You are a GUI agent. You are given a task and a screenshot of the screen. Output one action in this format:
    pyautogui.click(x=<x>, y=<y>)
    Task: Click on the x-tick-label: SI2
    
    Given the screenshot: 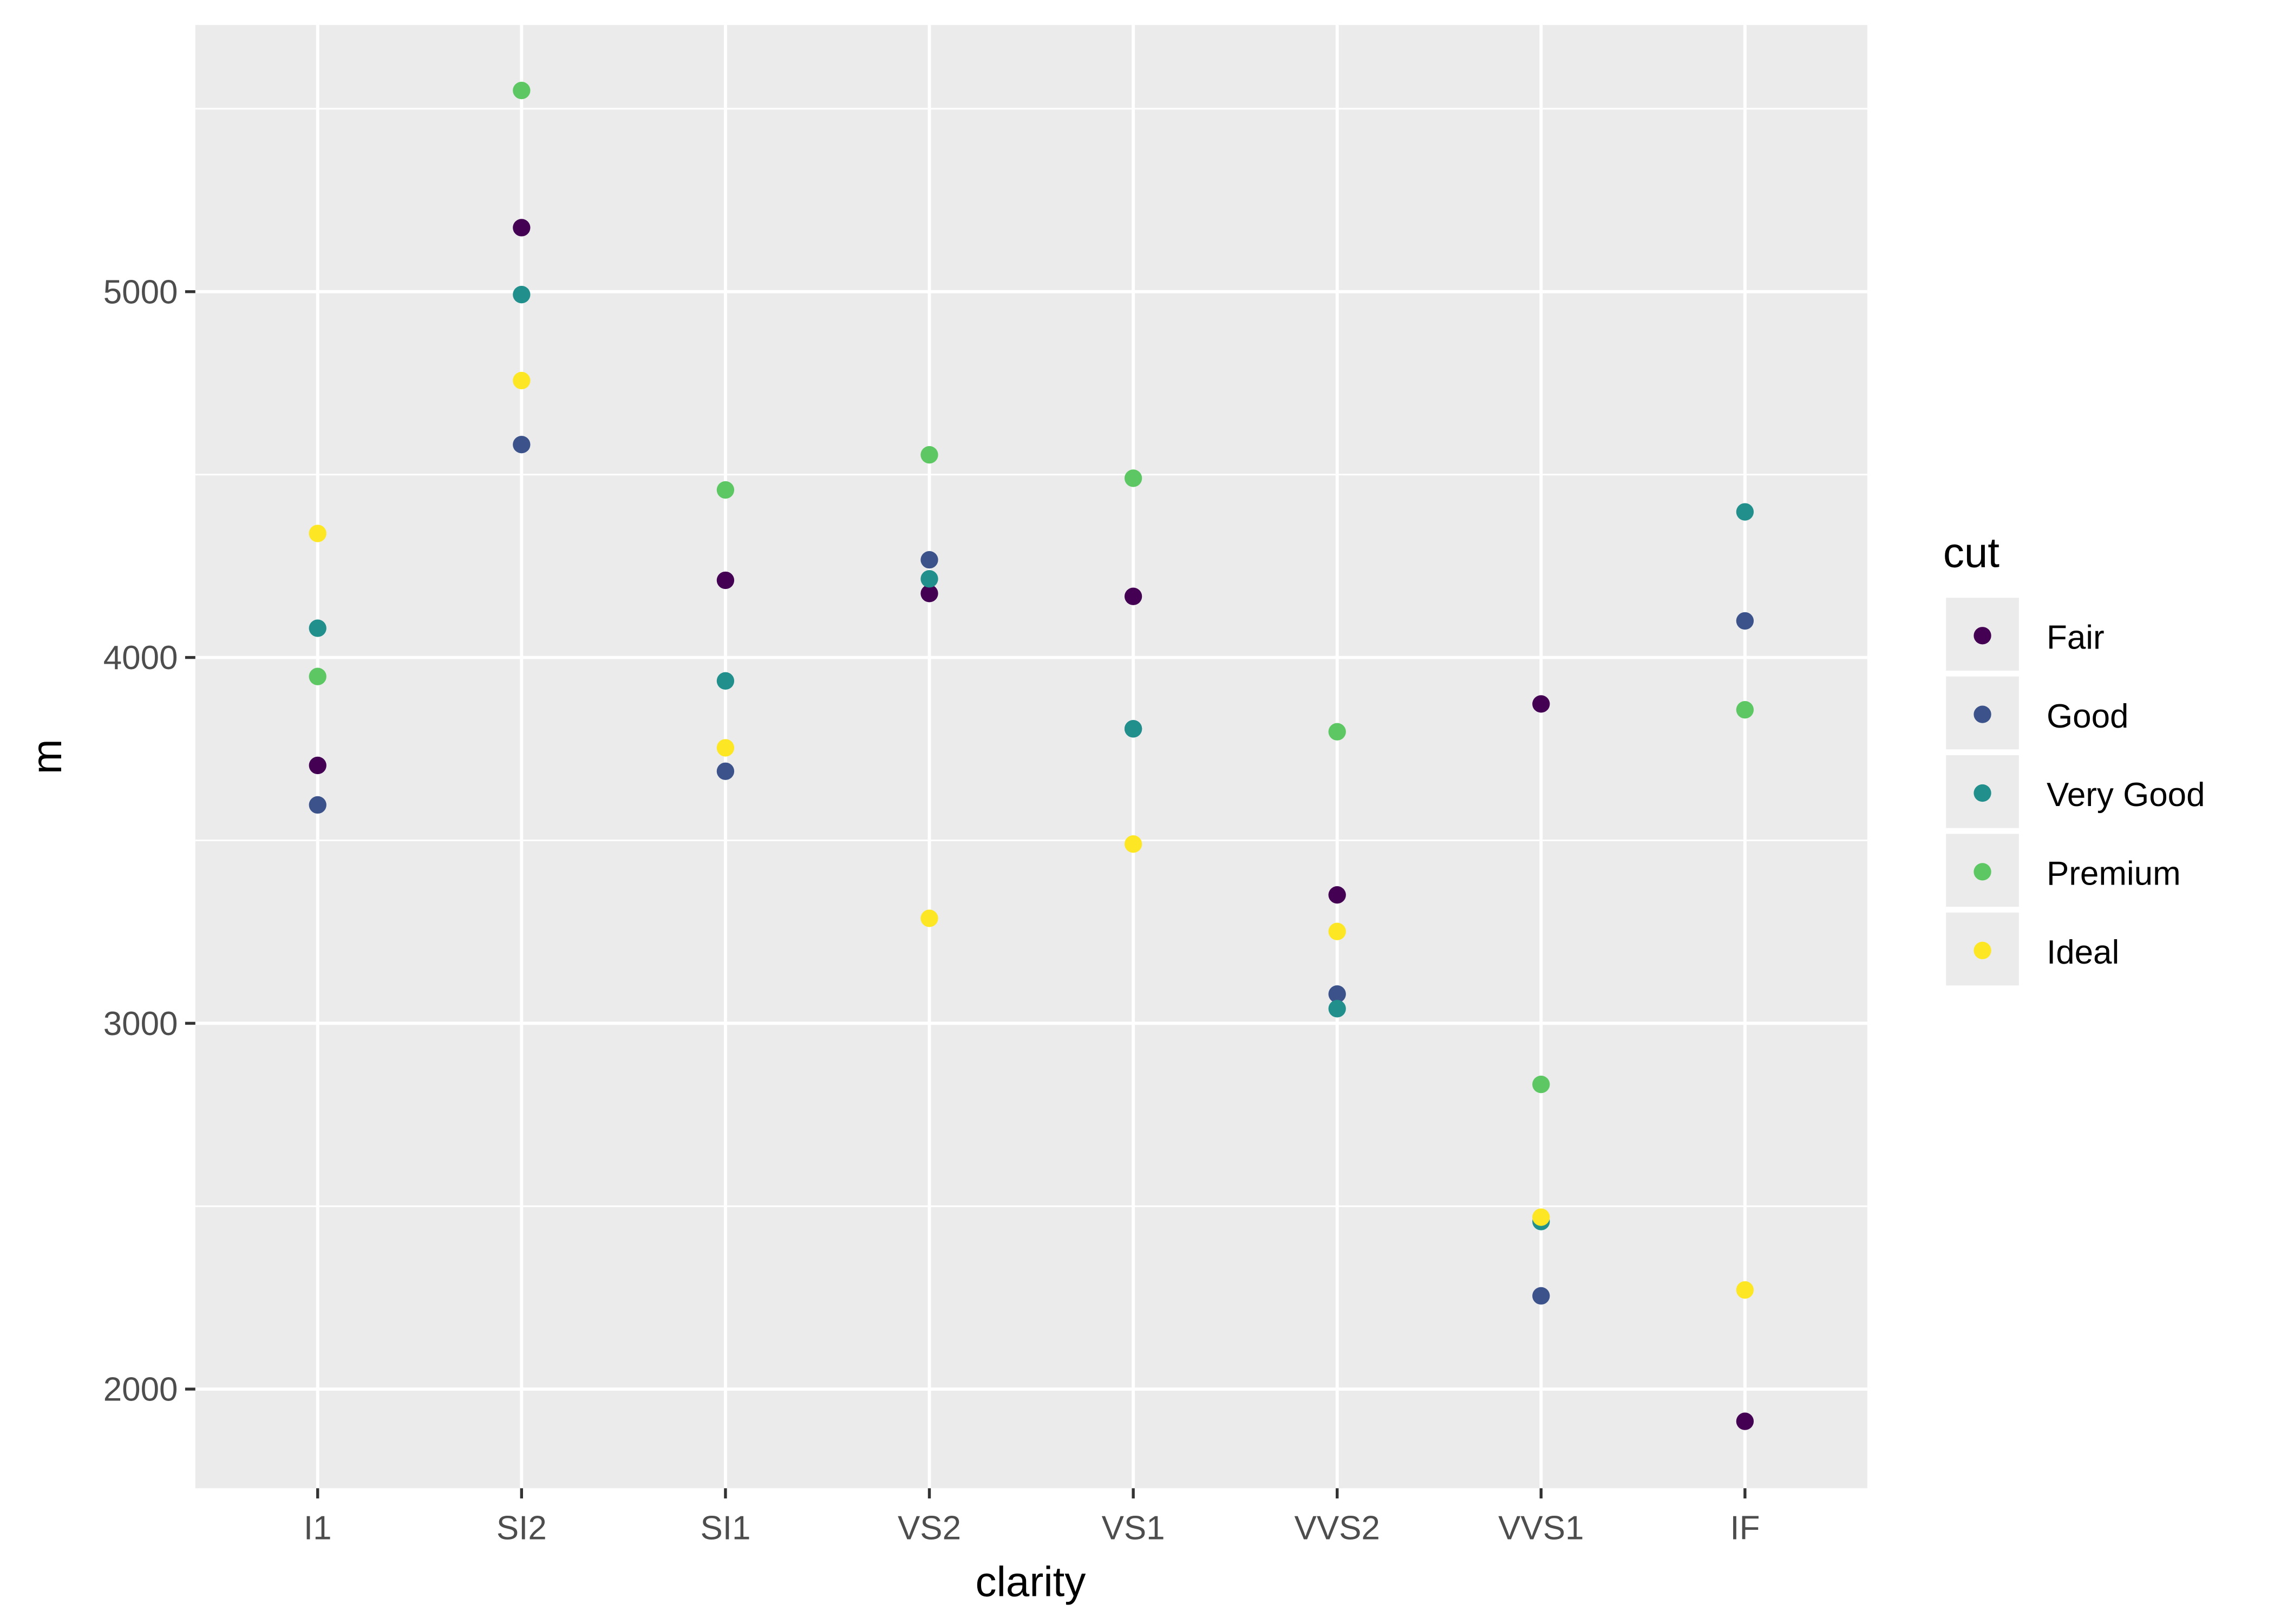 What is the action you would take?
    pyautogui.click(x=522, y=1528)
    